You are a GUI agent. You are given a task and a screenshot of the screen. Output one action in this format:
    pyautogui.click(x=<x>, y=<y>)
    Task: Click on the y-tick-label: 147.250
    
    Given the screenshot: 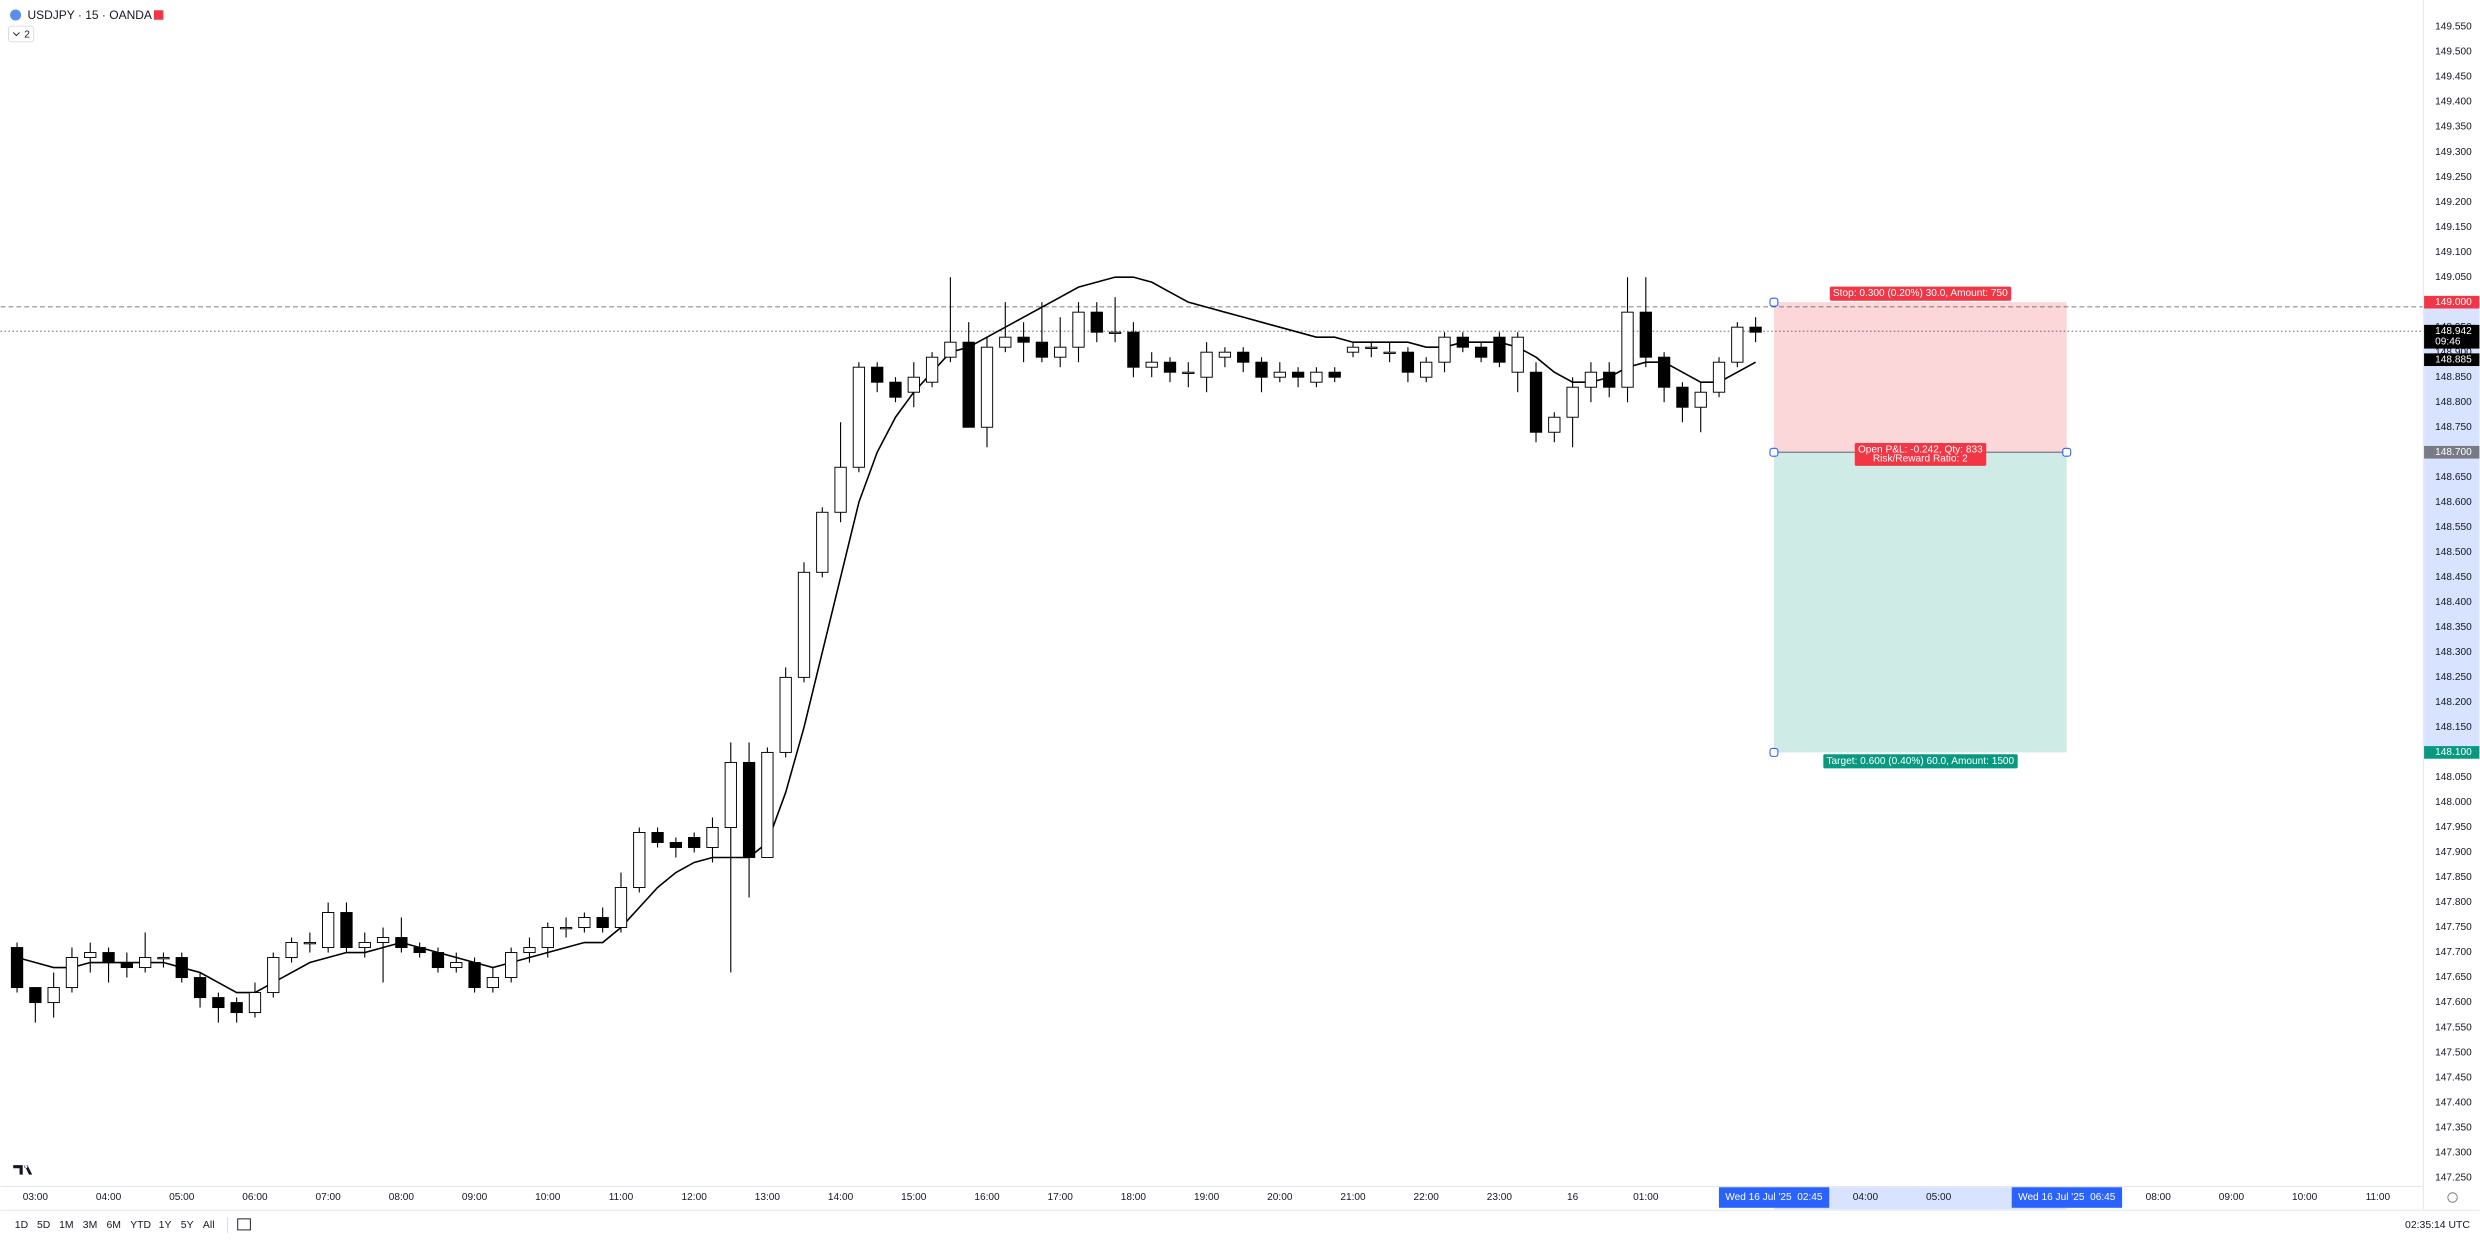 What is the action you would take?
    pyautogui.click(x=2453, y=1177)
    